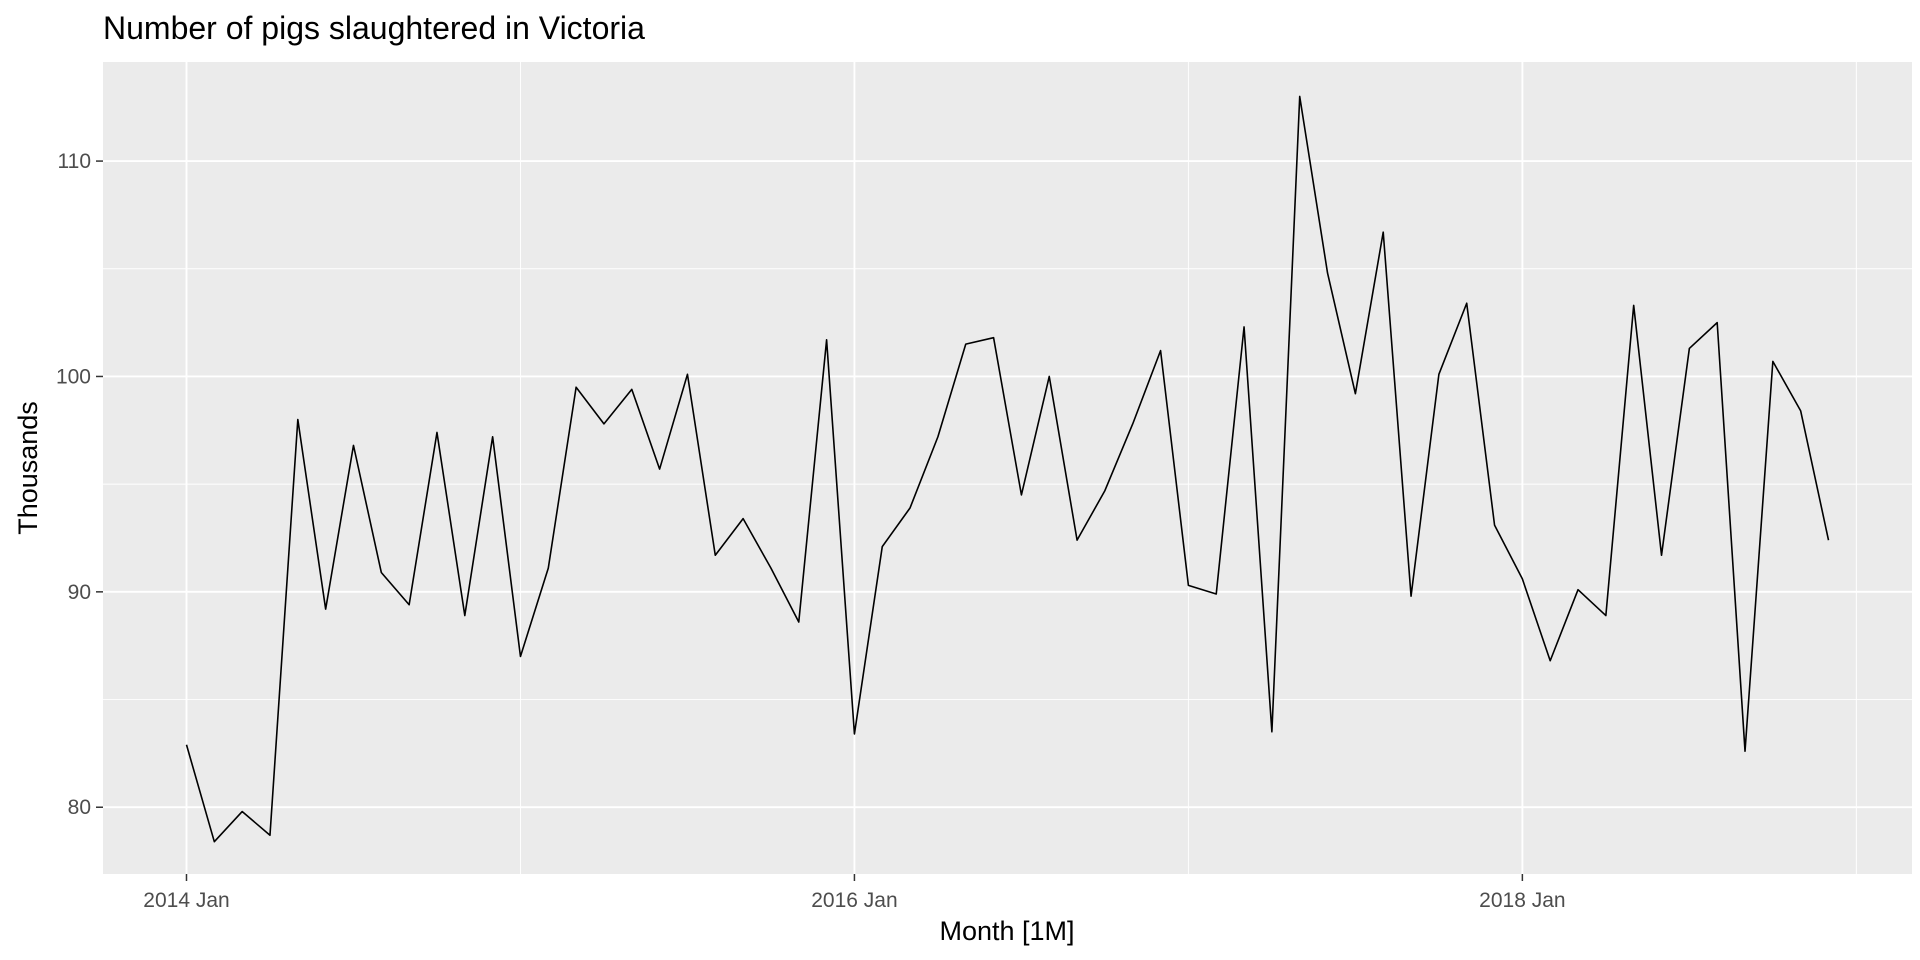 This screenshot has width=1920, height=960. Describe the element at coordinates (854, 900) in the screenshot. I see `x-tick-label: 2016 Jan` at that location.